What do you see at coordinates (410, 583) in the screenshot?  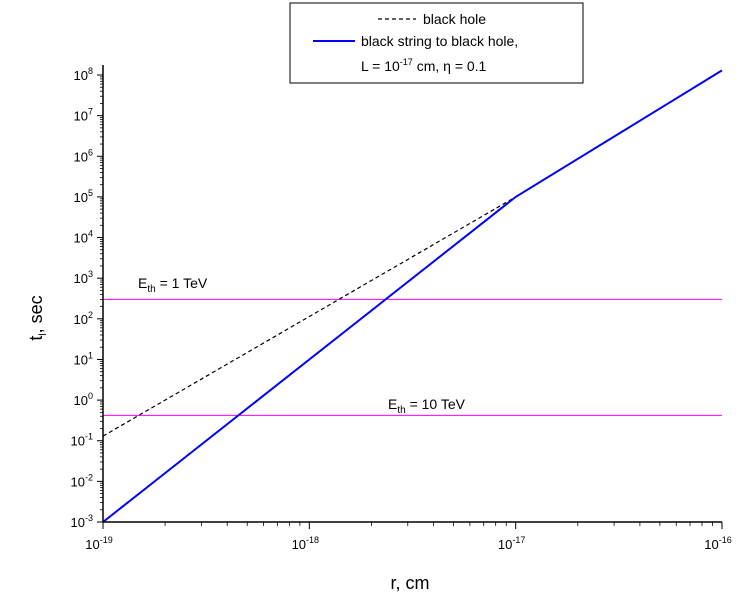 I see `x-axis-title: r, cm` at bounding box center [410, 583].